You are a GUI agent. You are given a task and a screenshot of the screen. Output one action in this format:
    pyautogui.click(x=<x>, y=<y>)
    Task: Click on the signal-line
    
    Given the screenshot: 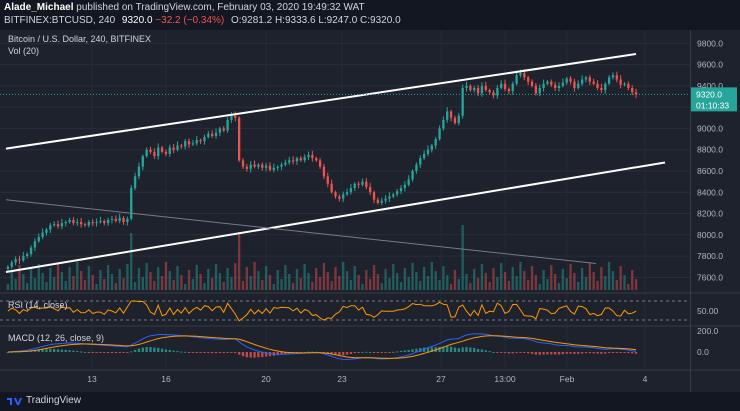 What is the action you would take?
    pyautogui.click(x=322, y=347)
    